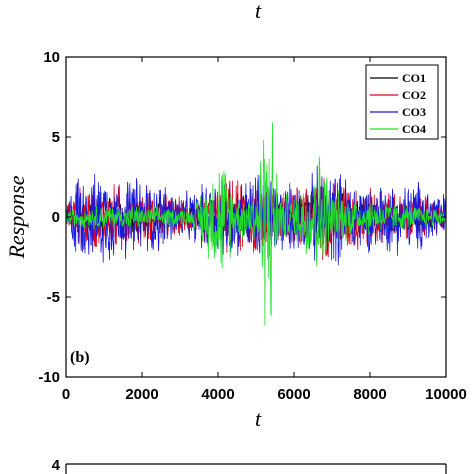  Describe the element at coordinates (414, 78) in the screenshot. I see `legend-label: CO1` at that location.